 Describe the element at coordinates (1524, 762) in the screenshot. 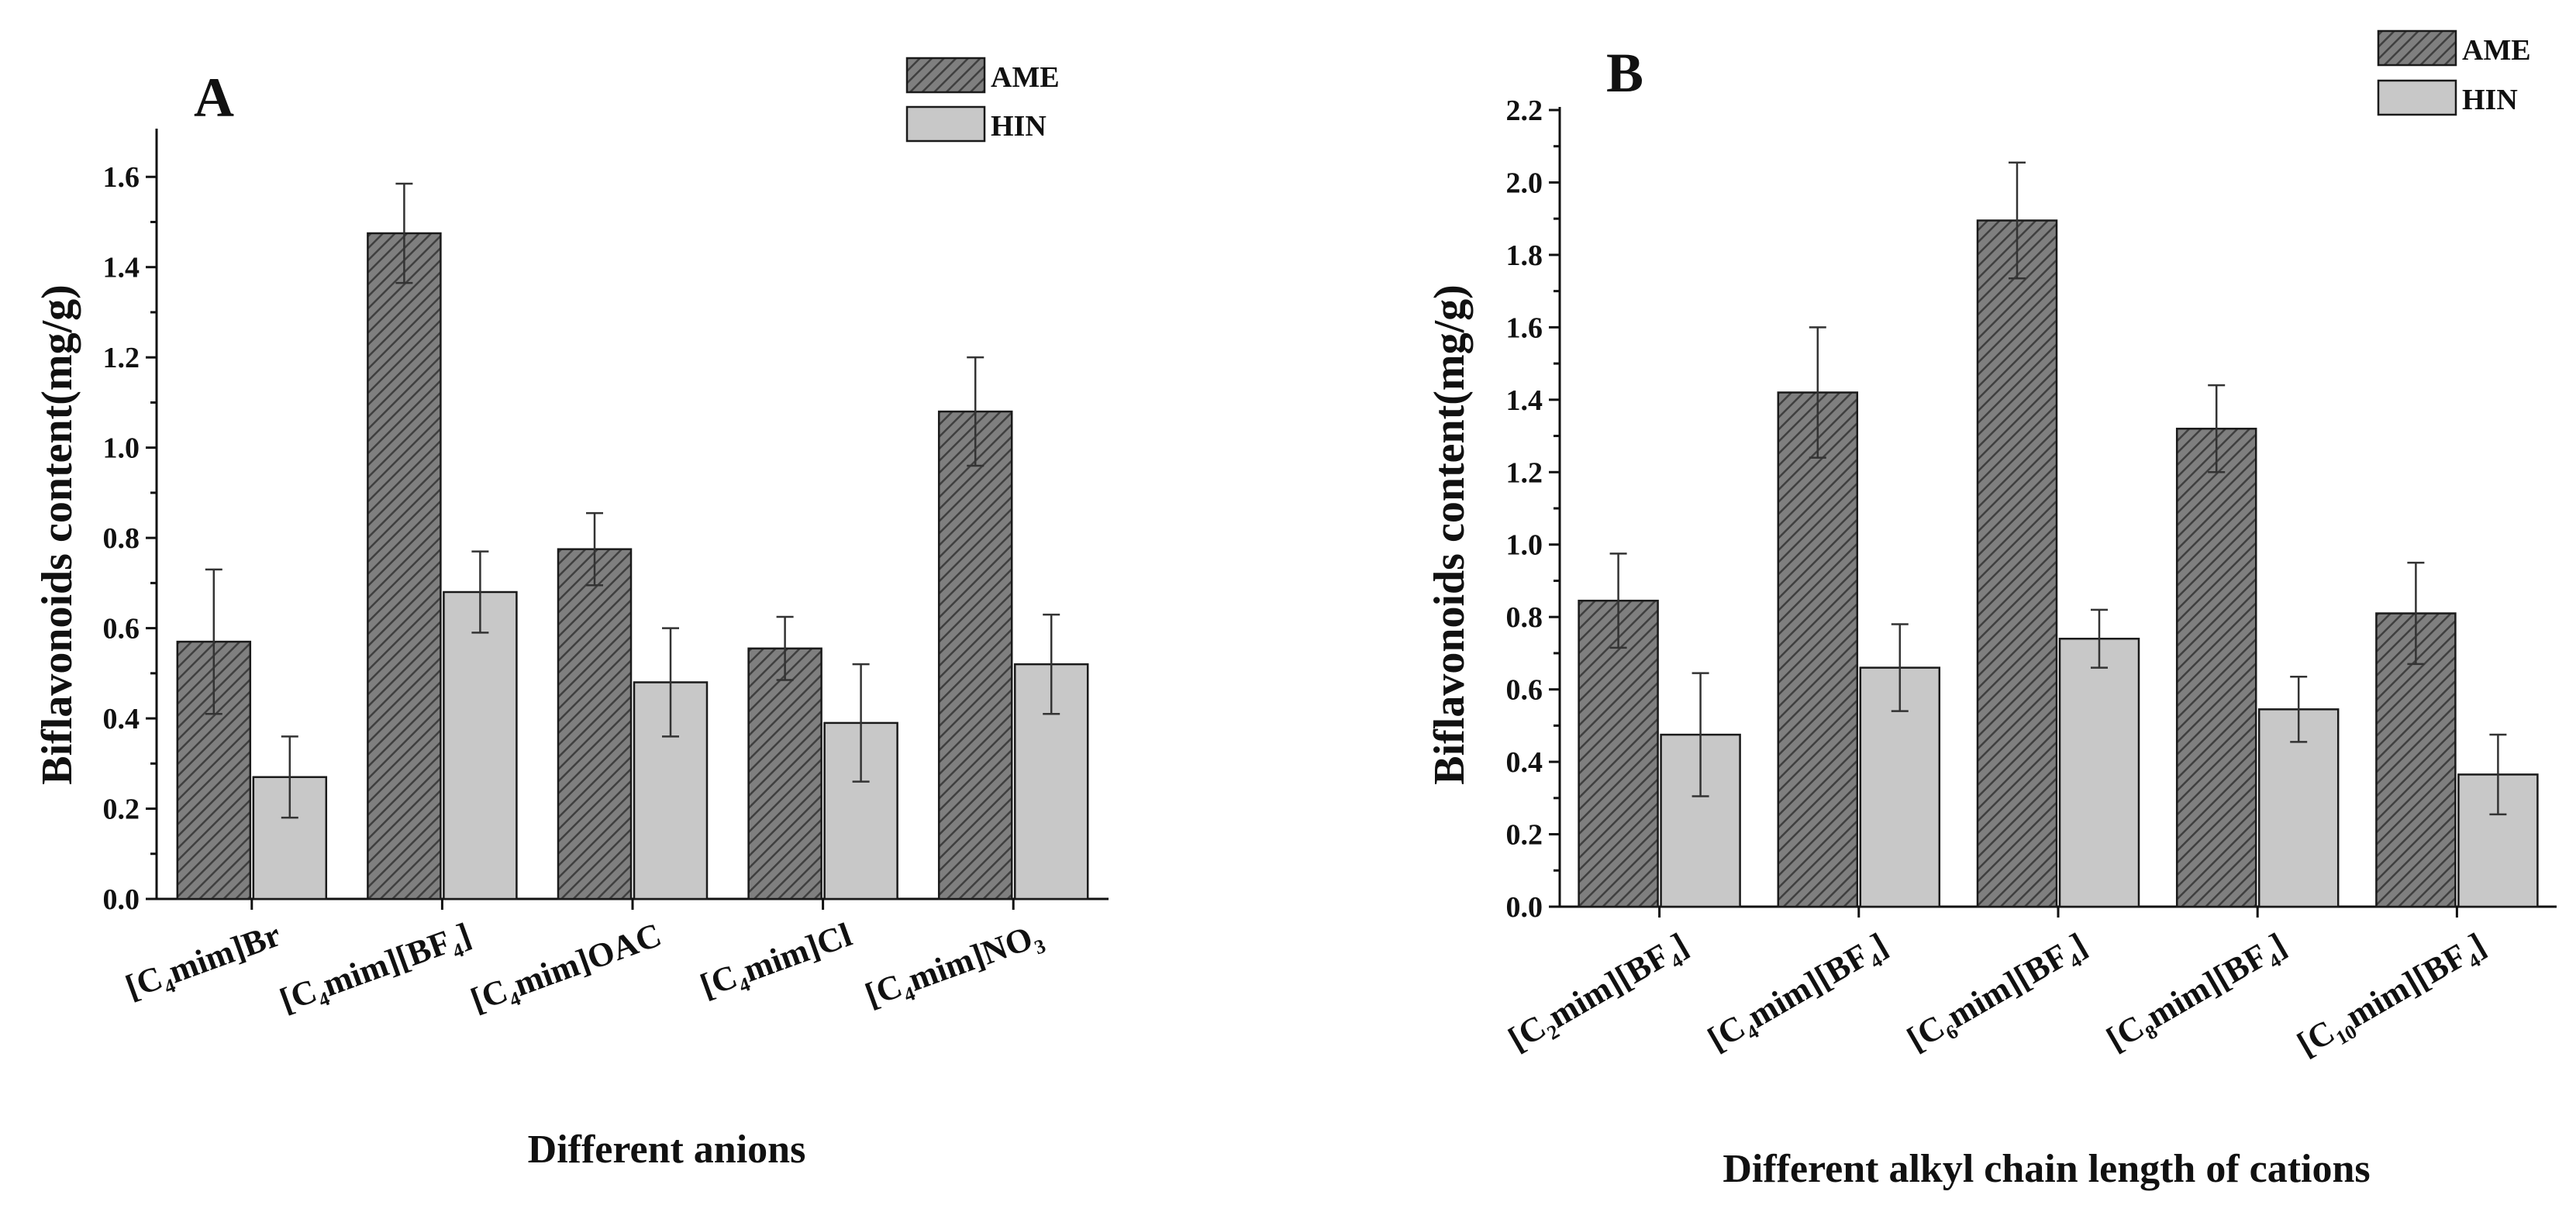

I see `y-tick-label-b: 0.4` at that location.